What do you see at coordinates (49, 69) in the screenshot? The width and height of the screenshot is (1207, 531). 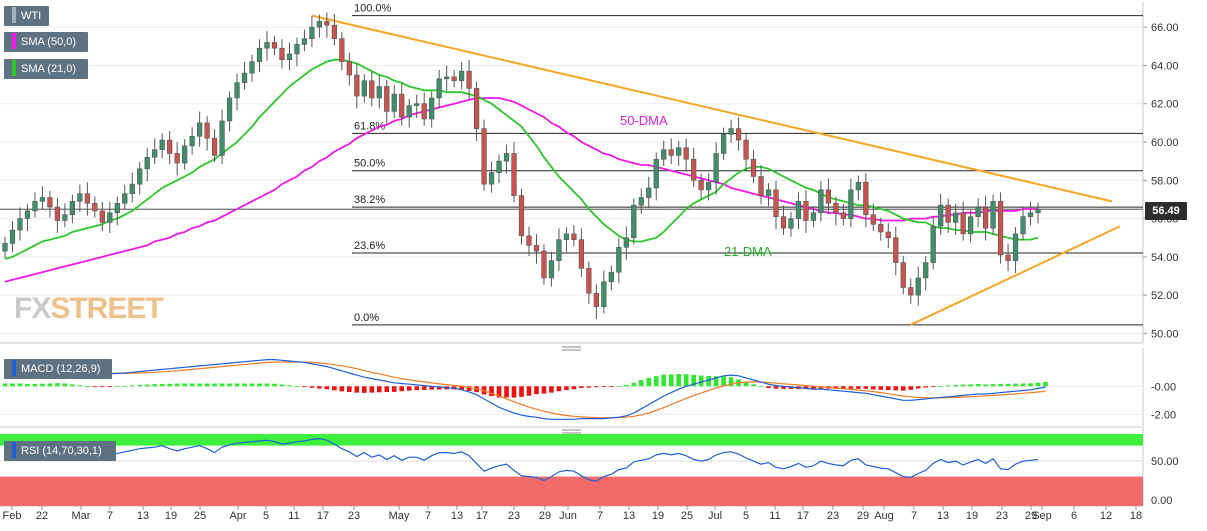 I see `legend-sma21-label: SMA (21,0)` at bounding box center [49, 69].